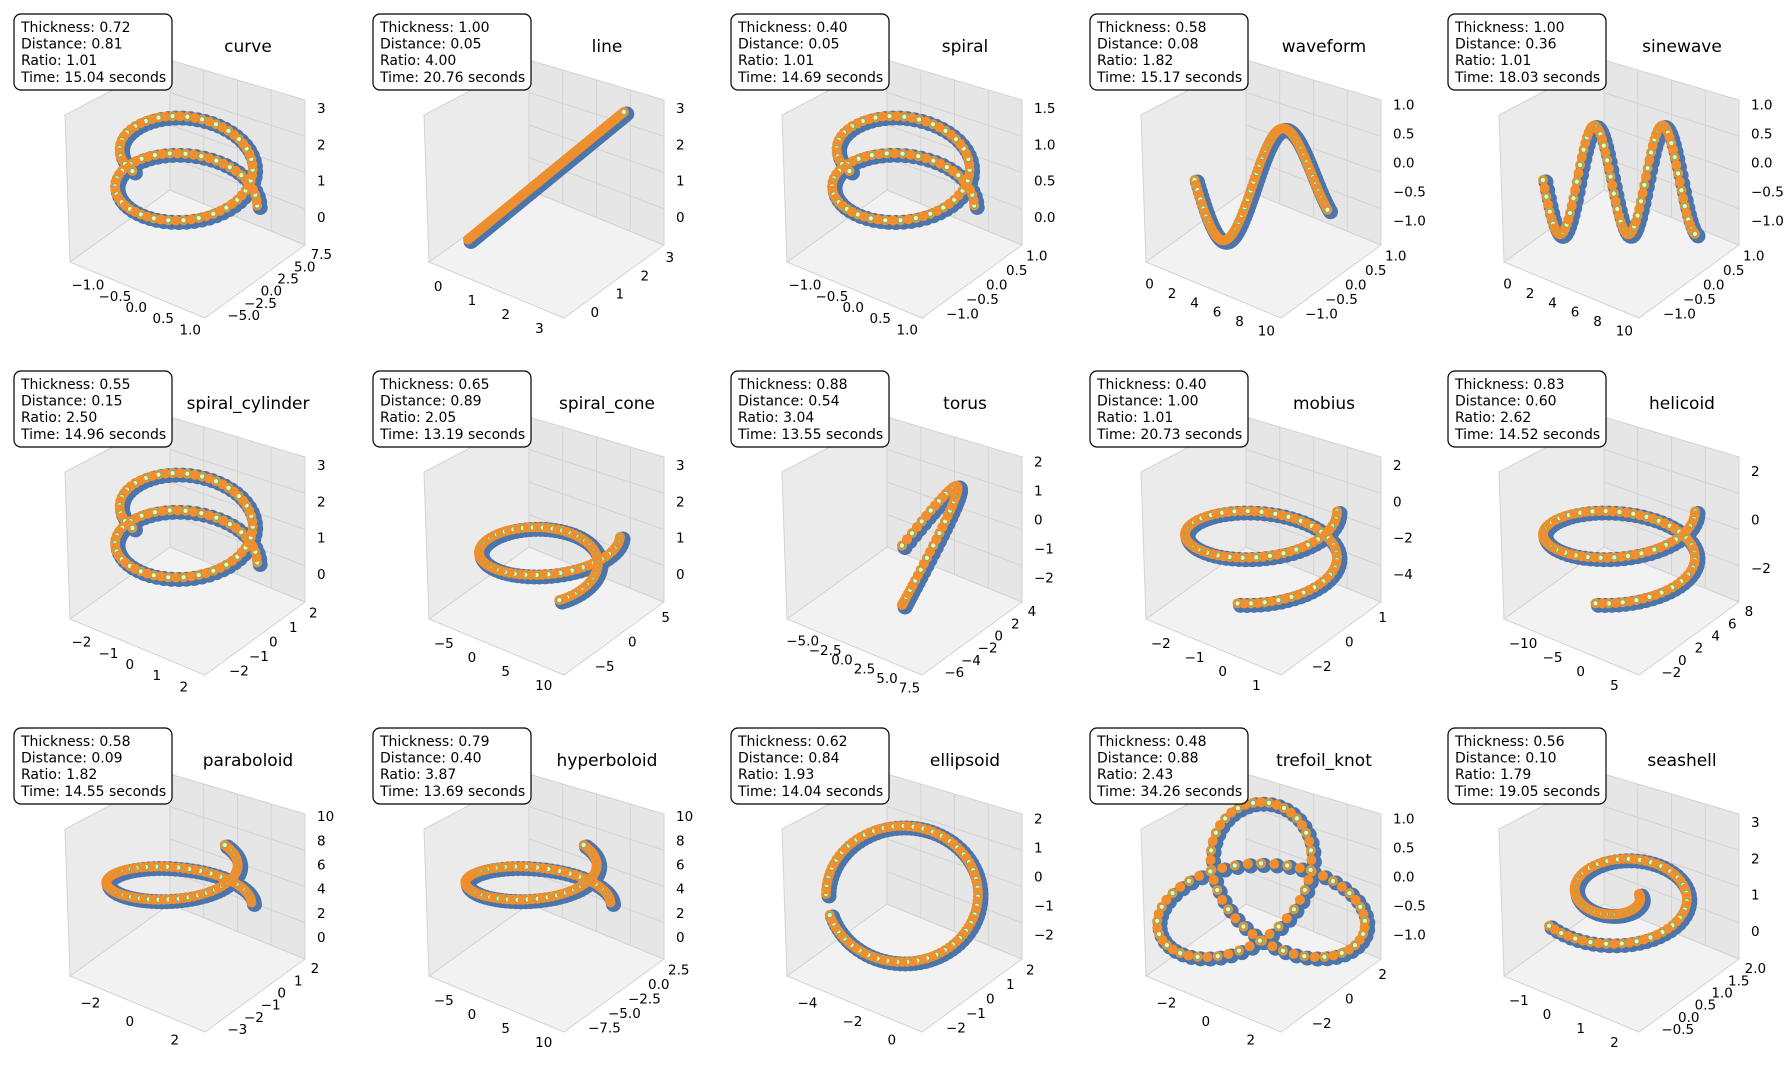  Describe the element at coordinates (1506, 759) in the screenshot. I see `info-line: Distance: 0.10` at that location.